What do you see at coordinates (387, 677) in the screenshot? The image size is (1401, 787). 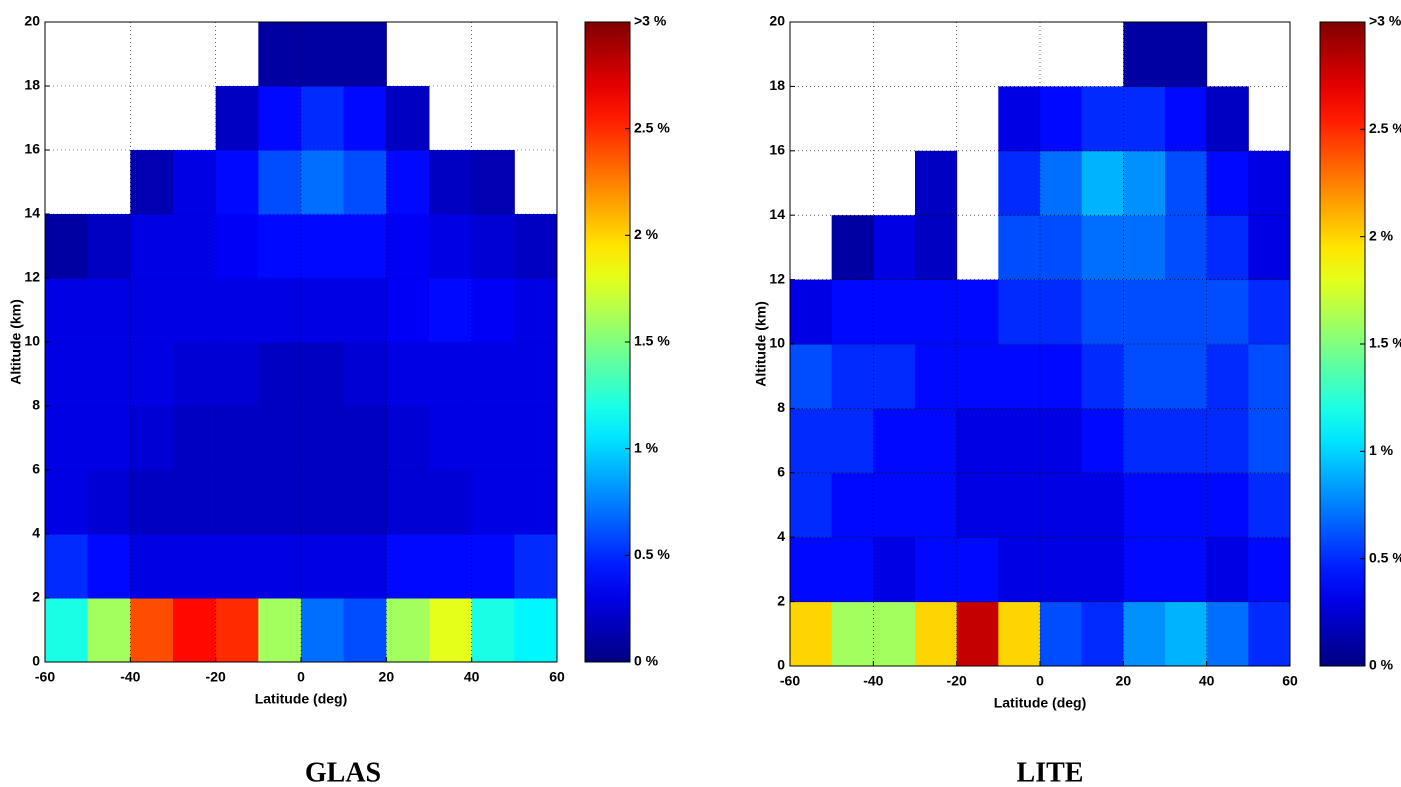 I see `x-tick-label: 20` at bounding box center [387, 677].